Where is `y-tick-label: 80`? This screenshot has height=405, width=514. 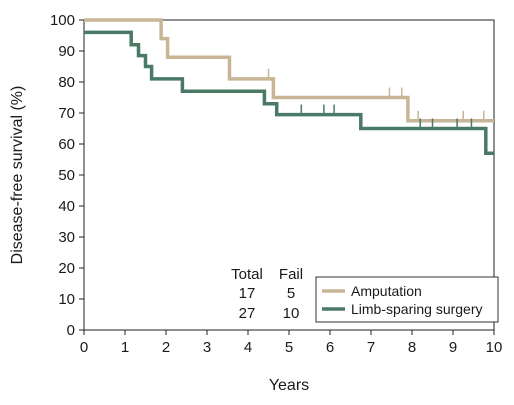
y-tick-label: 80 is located at coordinates (66, 82).